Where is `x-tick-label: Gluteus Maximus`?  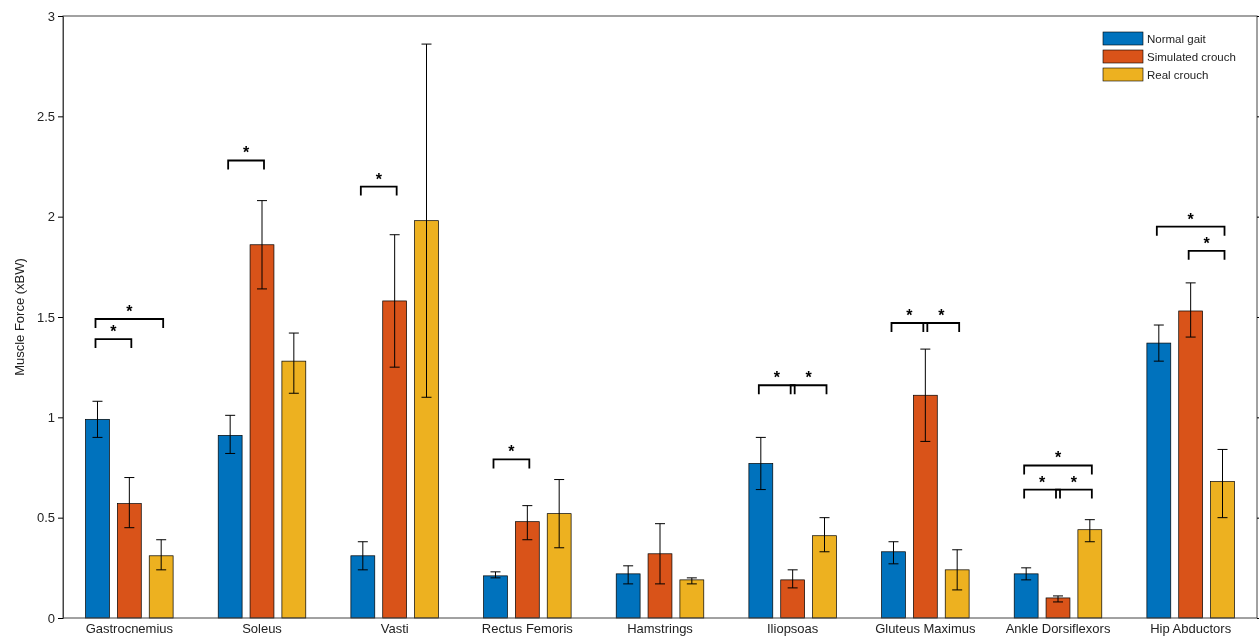 x-tick-label: Gluteus Maximus is located at coordinates (926, 628).